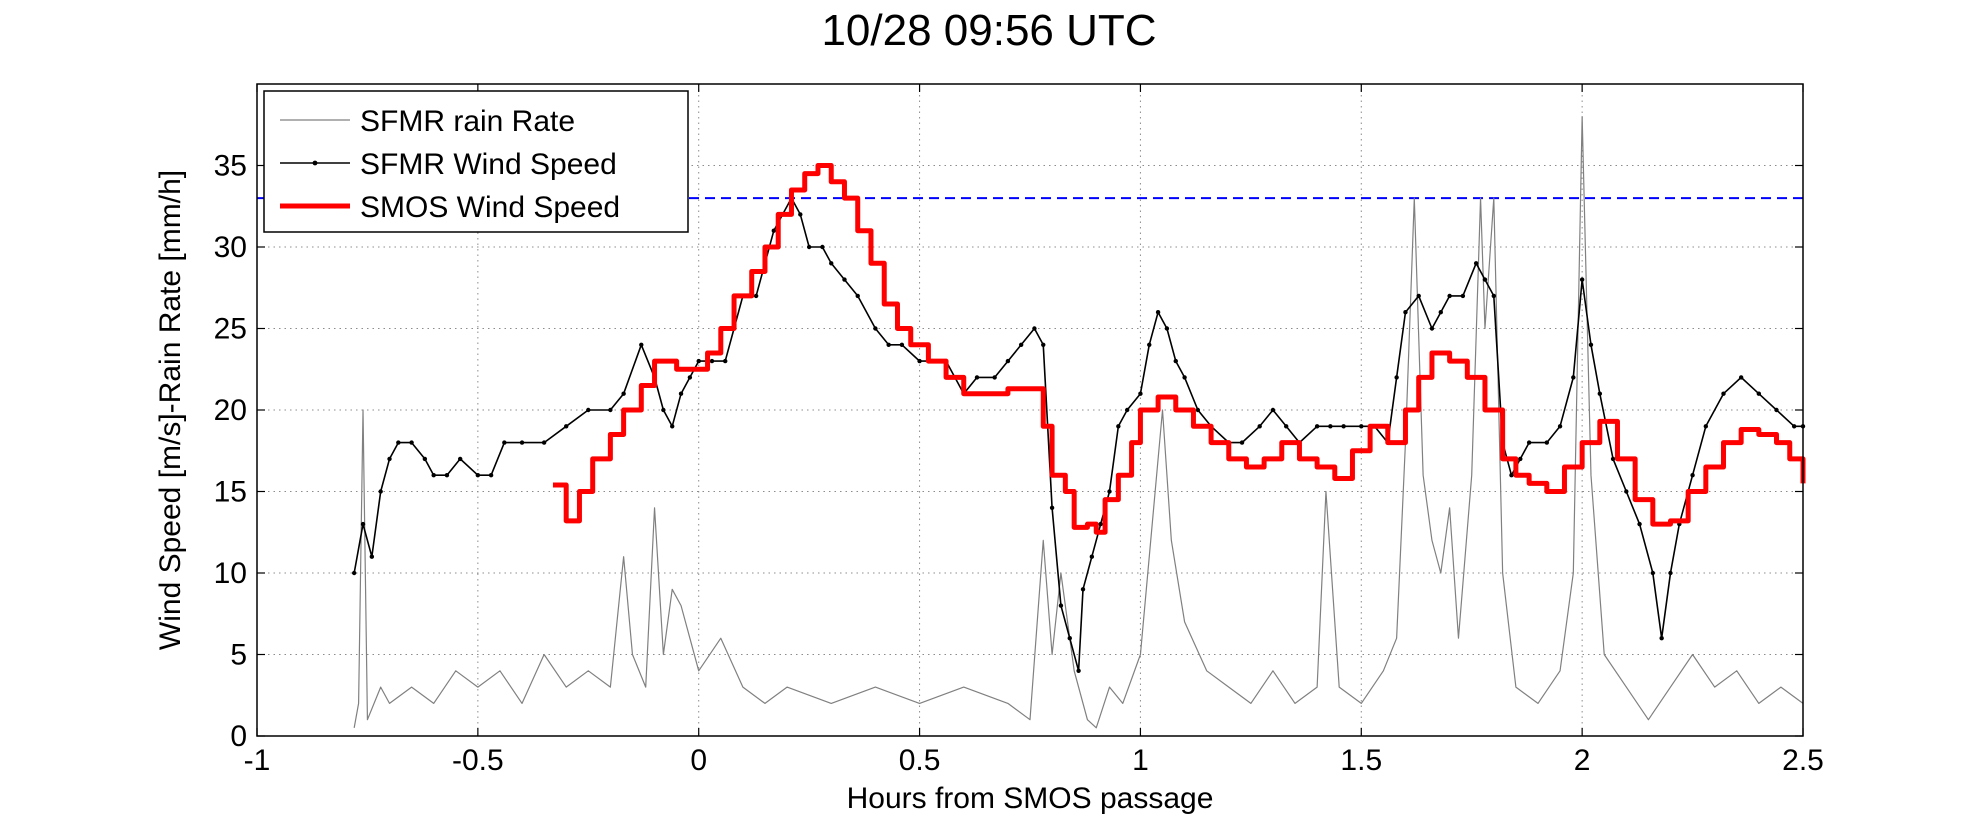 This screenshot has height=826, width=1978. What do you see at coordinates (920, 760) in the screenshot?
I see `x-tick-label: 0.5` at bounding box center [920, 760].